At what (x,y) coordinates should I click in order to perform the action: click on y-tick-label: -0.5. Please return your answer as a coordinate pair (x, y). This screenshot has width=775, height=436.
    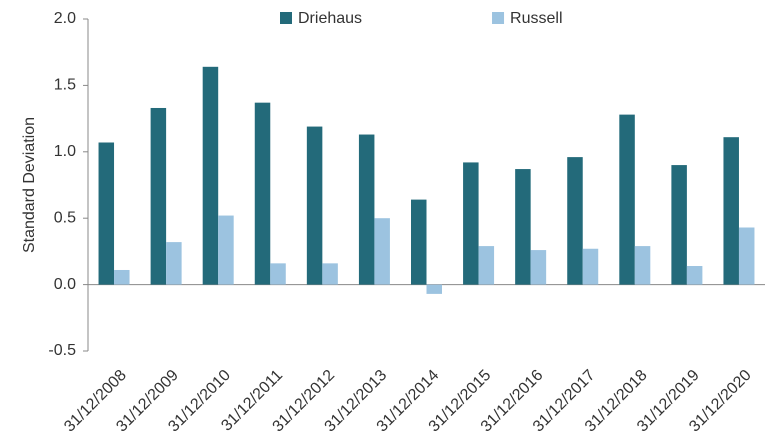
    Looking at the image, I should click on (62, 350).